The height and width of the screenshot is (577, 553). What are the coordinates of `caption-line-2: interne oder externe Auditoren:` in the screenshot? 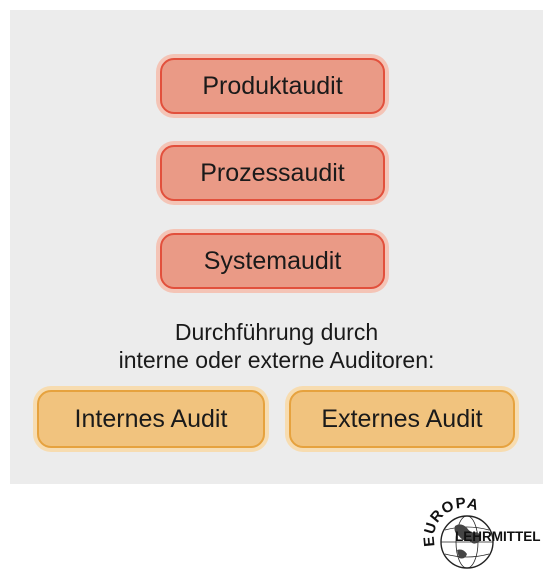 It's located at (276, 360).